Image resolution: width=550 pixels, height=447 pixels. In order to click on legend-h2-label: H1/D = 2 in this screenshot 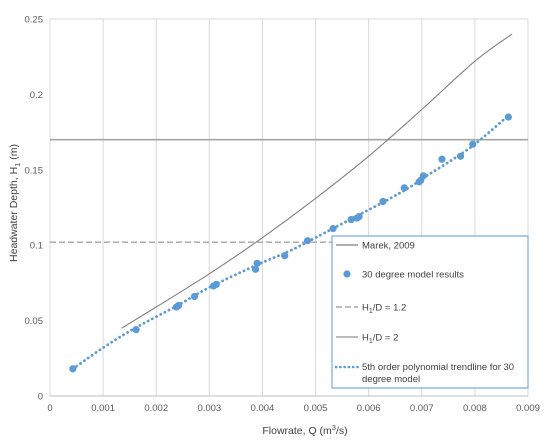, I will do `click(380, 339)`.